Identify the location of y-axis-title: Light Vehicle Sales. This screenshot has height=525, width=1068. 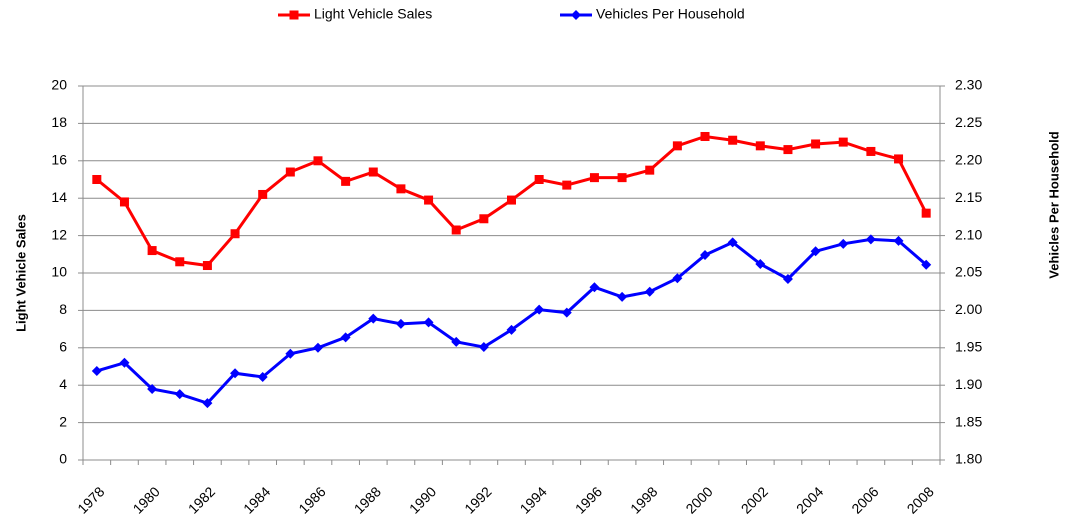
(20, 273).